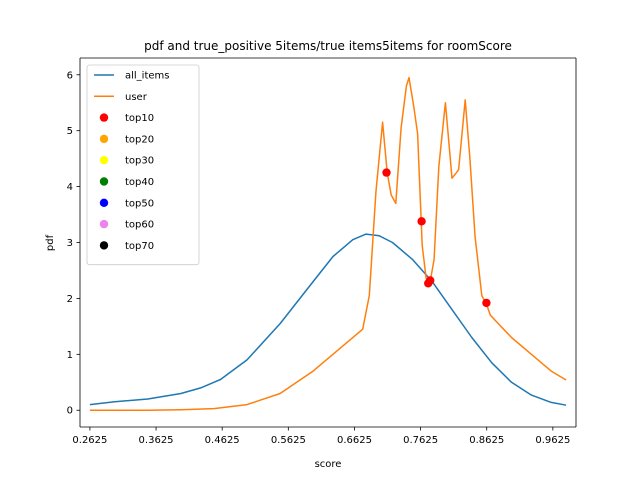 This screenshot has width=640, height=480. I want to click on legend-swatch-top70, so click(104, 245).